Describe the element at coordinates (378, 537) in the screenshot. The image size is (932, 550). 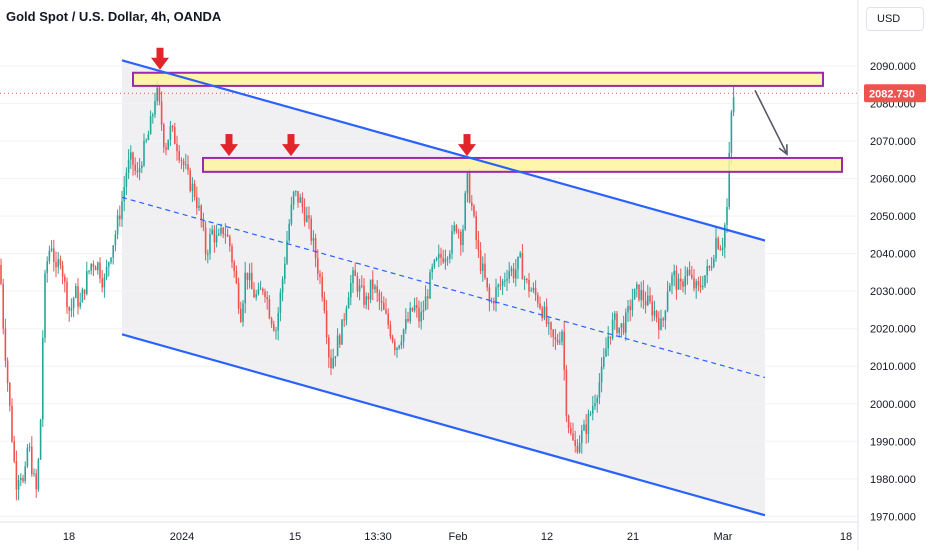
I see `x-tick-label: 13:30` at that location.